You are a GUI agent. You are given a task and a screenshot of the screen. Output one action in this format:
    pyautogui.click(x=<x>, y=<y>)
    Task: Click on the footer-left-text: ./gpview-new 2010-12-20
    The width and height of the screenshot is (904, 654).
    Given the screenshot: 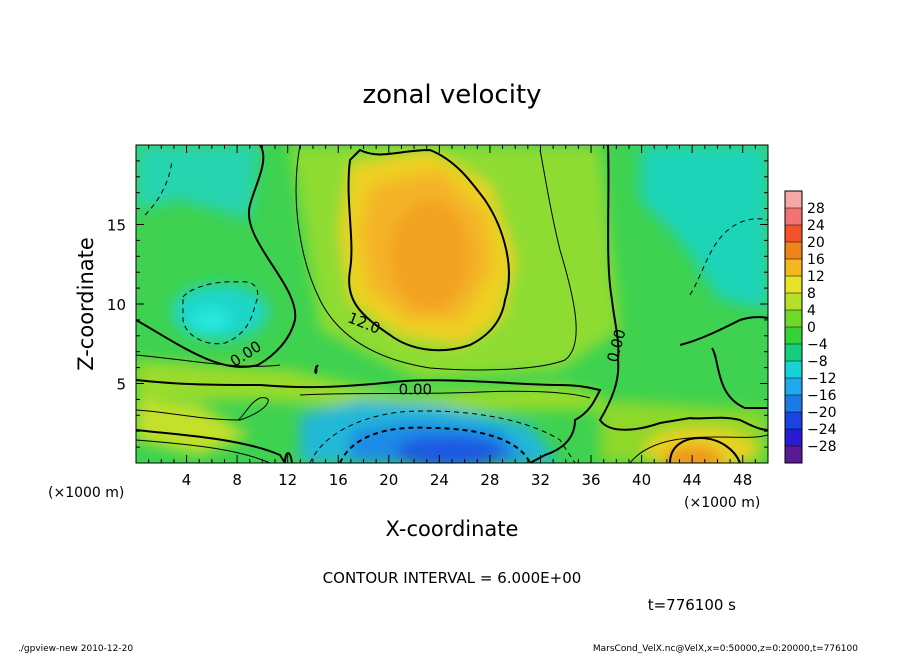 What is the action you would take?
    pyautogui.click(x=75, y=649)
    